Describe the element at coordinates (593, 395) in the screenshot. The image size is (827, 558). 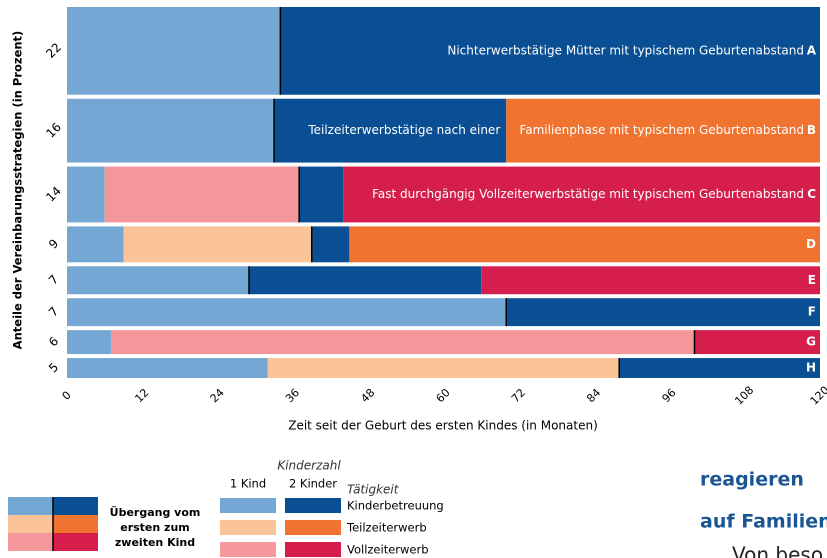
I see `x-tick-label: 84` at that location.